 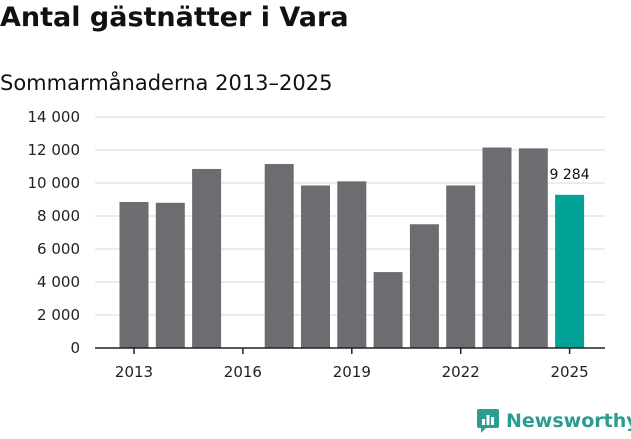 What do you see at coordinates (174, 17) in the screenshot?
I see `chart-title: Antal gästnätter i Vara` at bounding box center [174, 17].